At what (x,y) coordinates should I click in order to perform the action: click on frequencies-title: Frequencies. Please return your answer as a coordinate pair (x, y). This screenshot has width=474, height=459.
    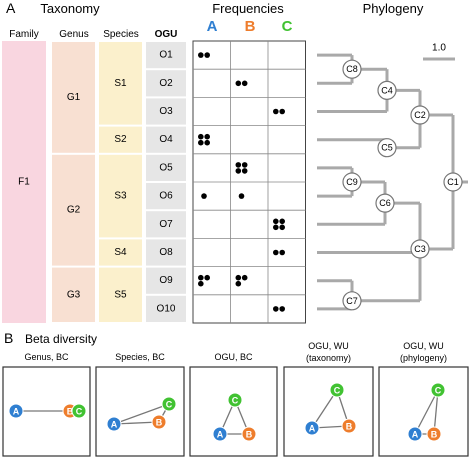
    Looking at the image, I should click on (248, 8).